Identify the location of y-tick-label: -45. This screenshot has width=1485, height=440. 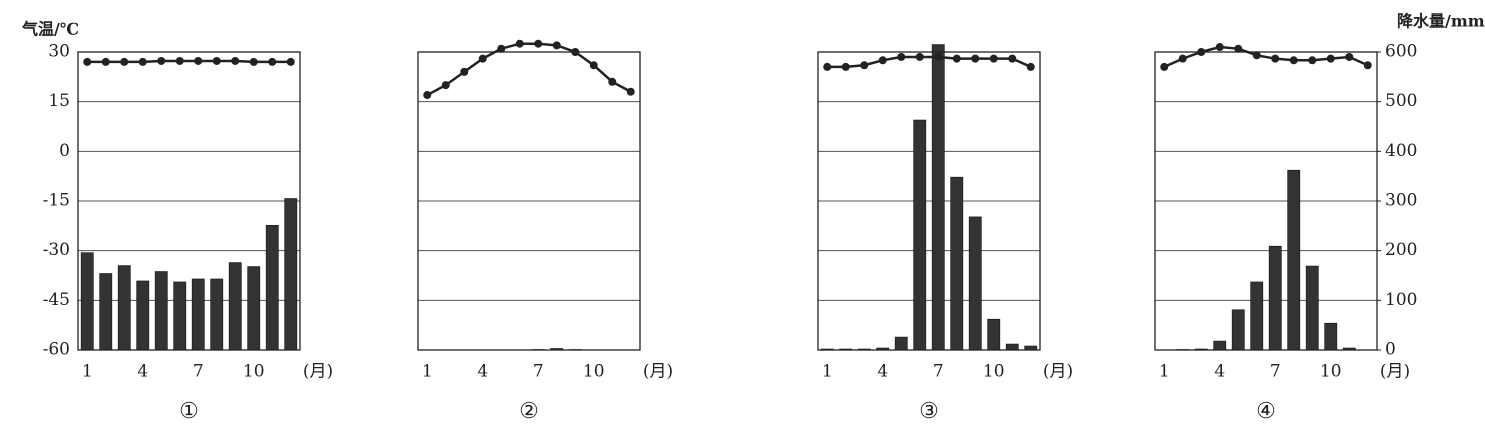
(56, 300).